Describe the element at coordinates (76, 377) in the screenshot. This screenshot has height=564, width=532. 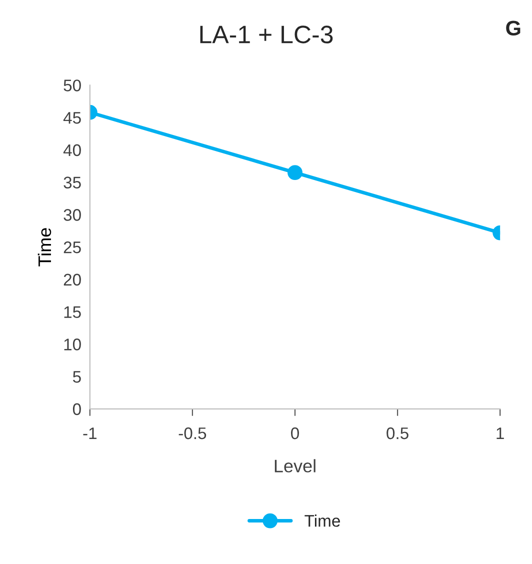
I see `y-tick-label: 5` at that location.